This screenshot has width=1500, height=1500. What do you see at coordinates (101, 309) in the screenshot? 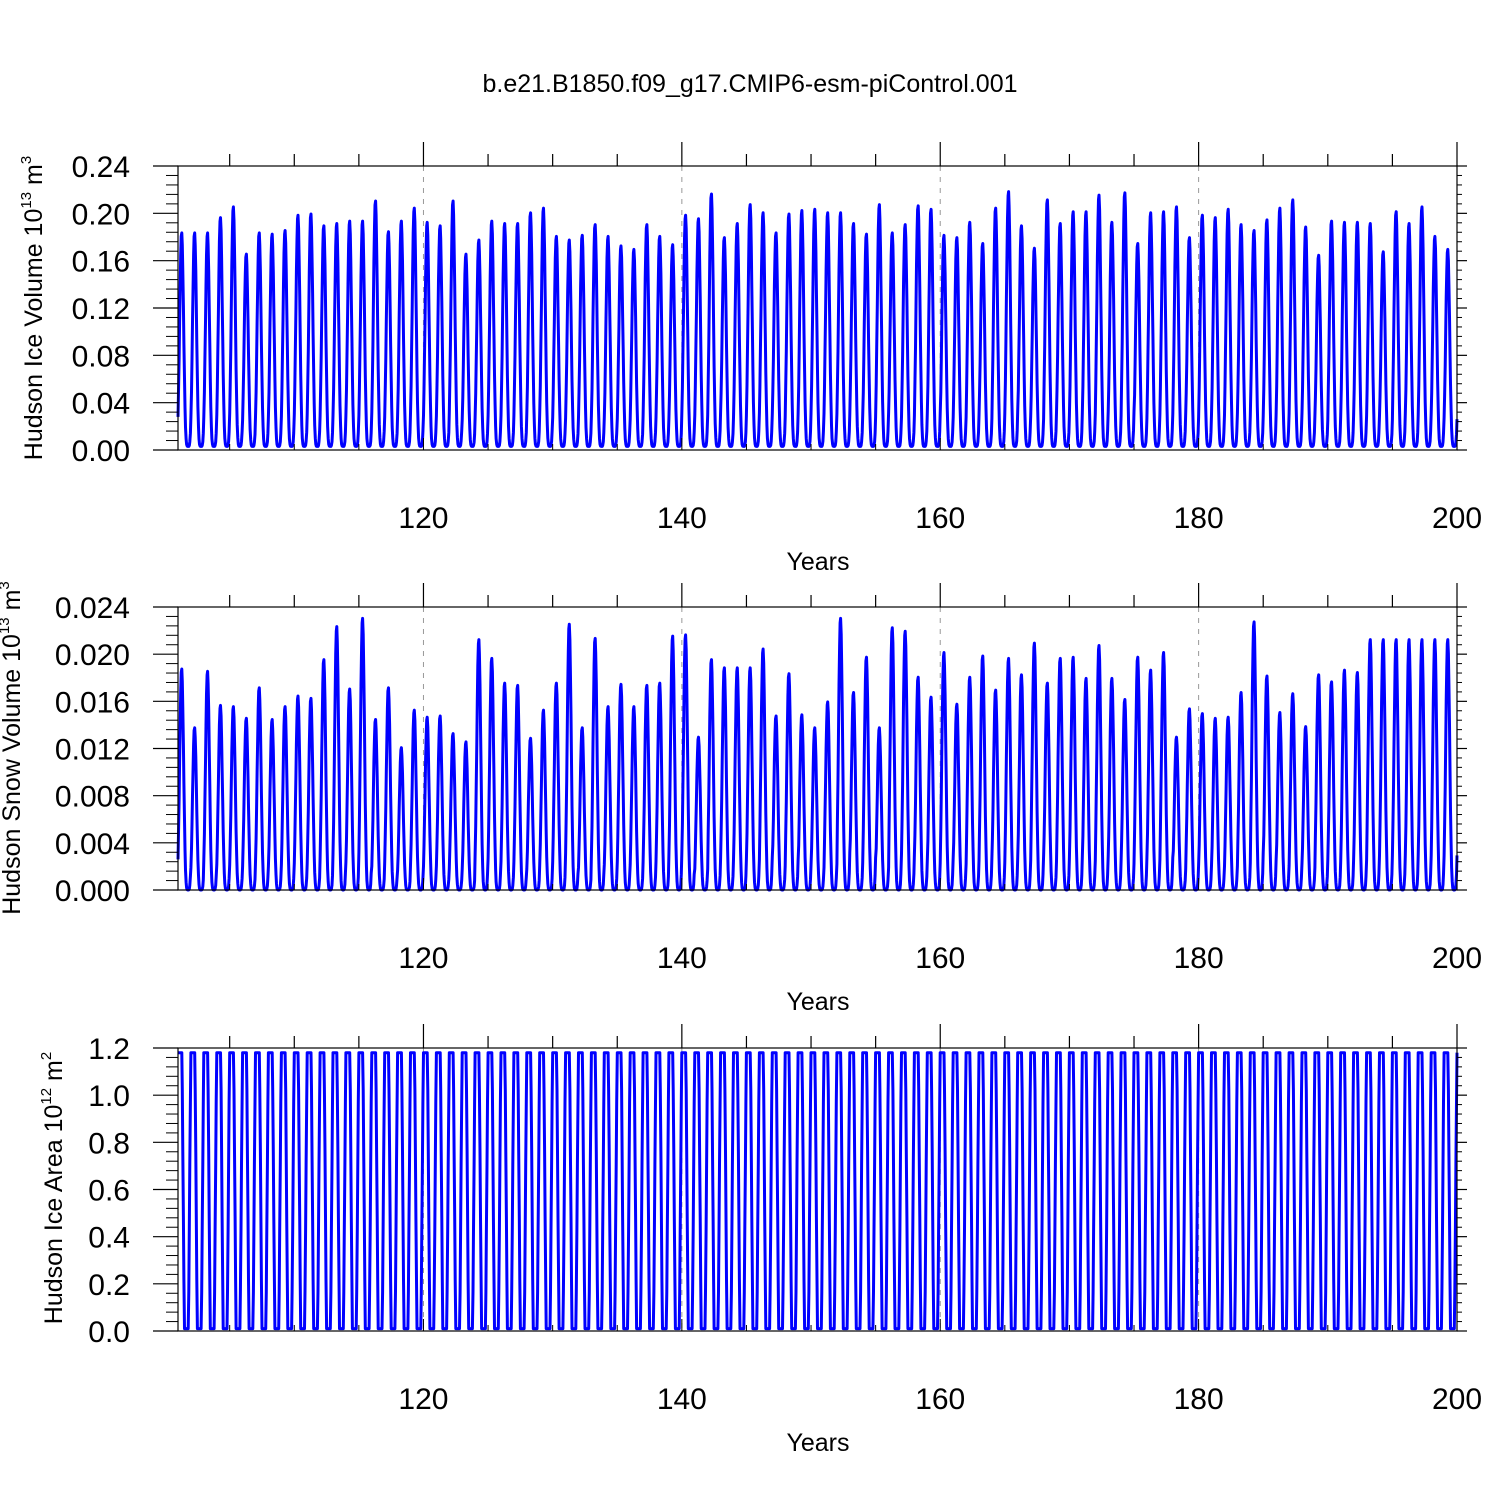
I see `y-tick-label: 0.12` at bounding box center [101, 309].